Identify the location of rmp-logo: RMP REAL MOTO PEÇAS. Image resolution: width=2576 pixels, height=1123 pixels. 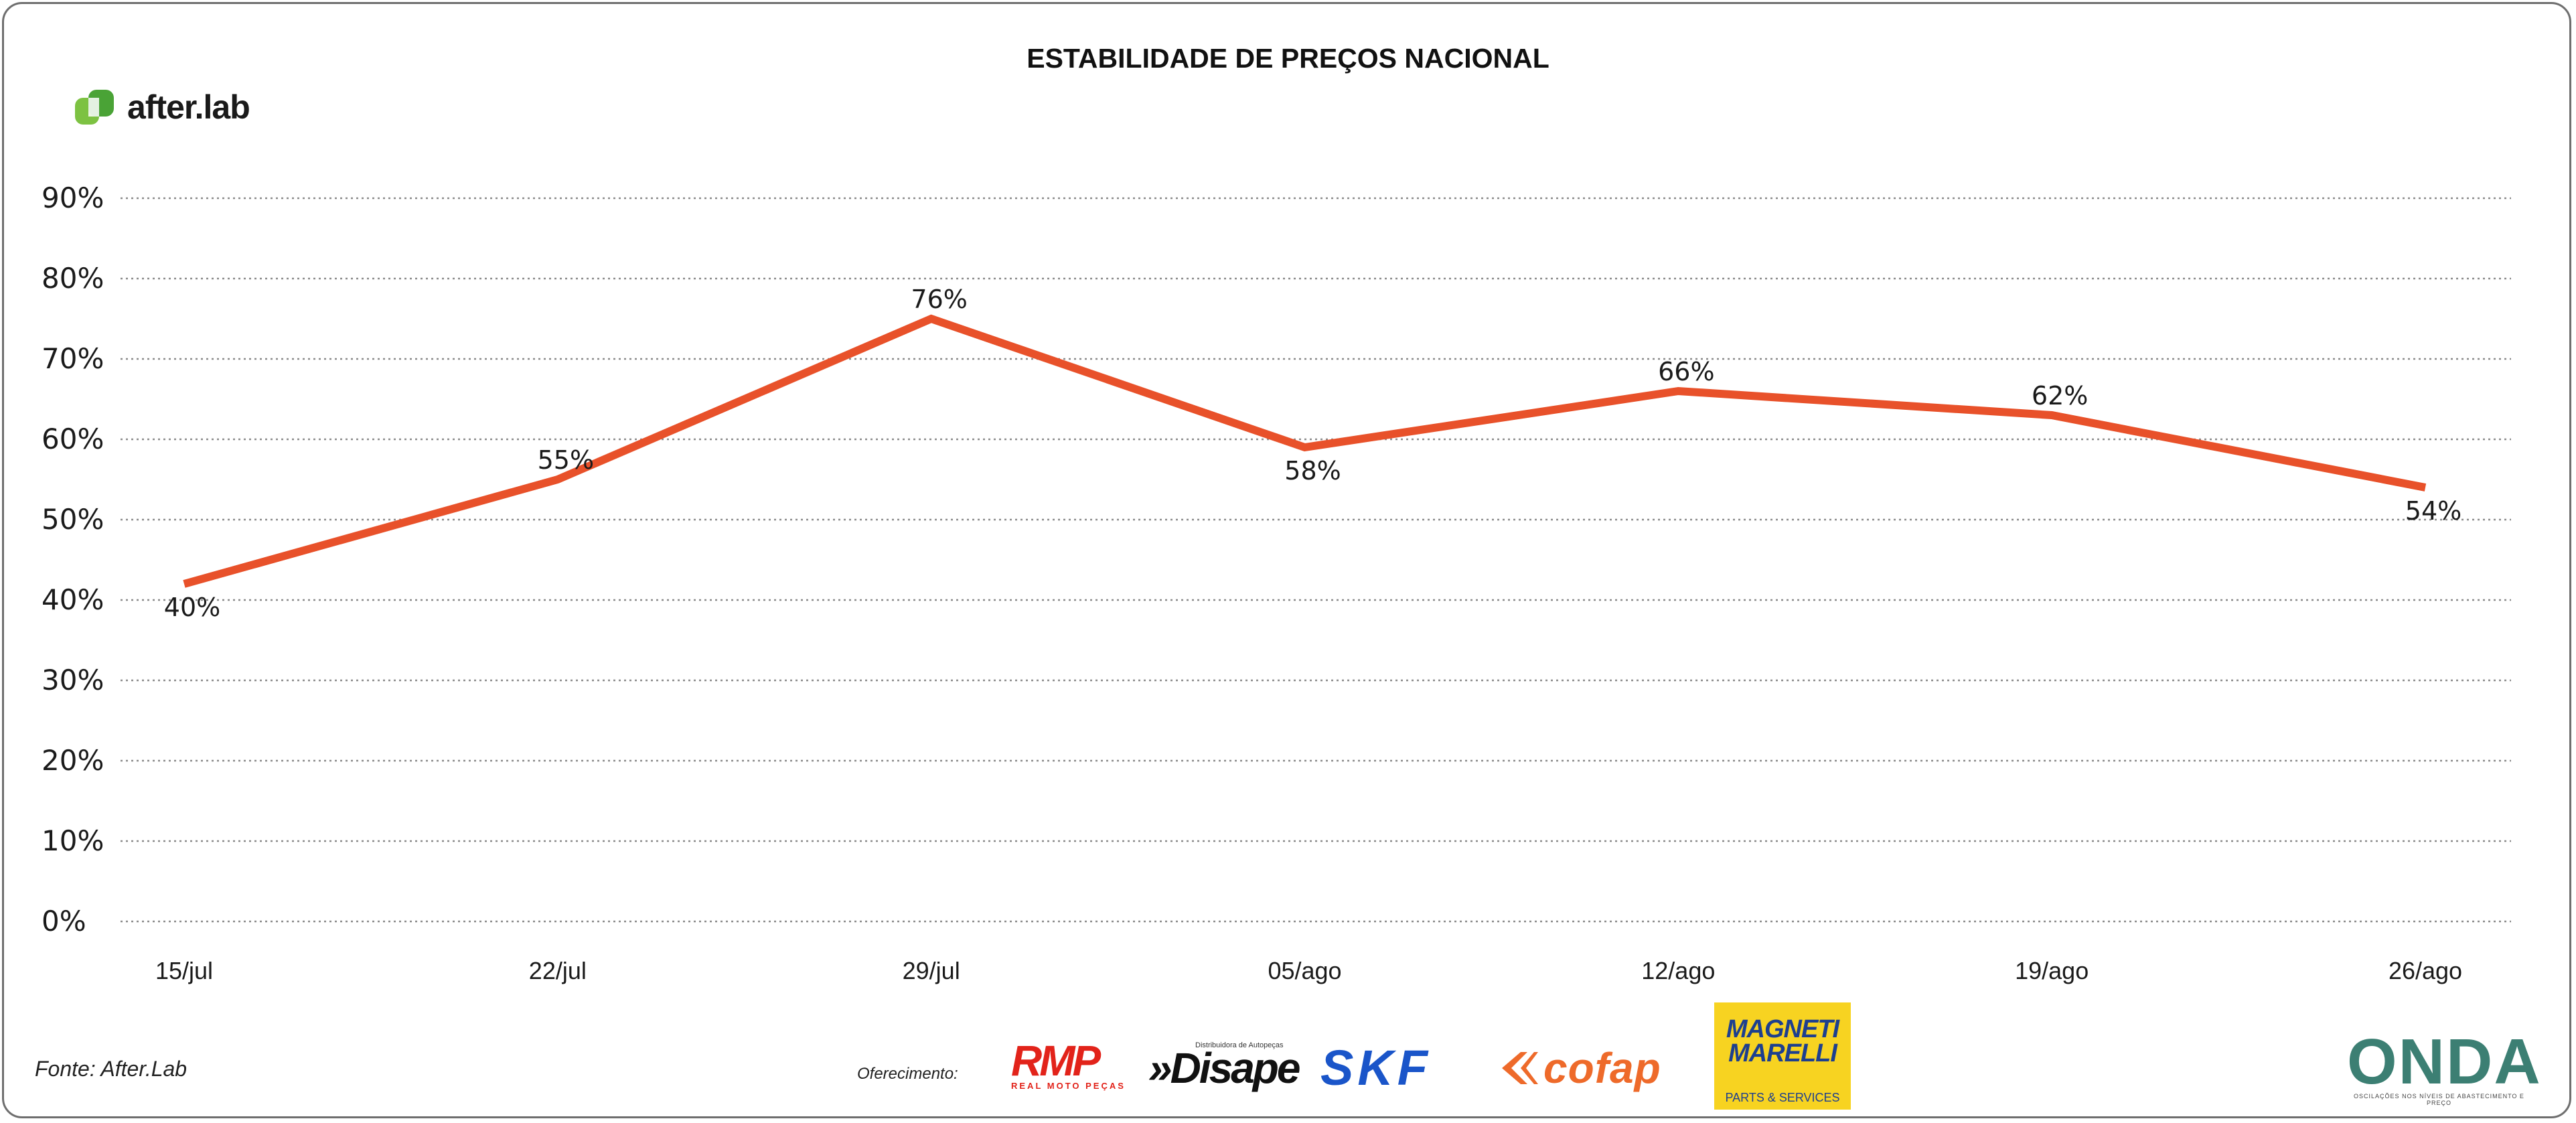
(1069, 1064).